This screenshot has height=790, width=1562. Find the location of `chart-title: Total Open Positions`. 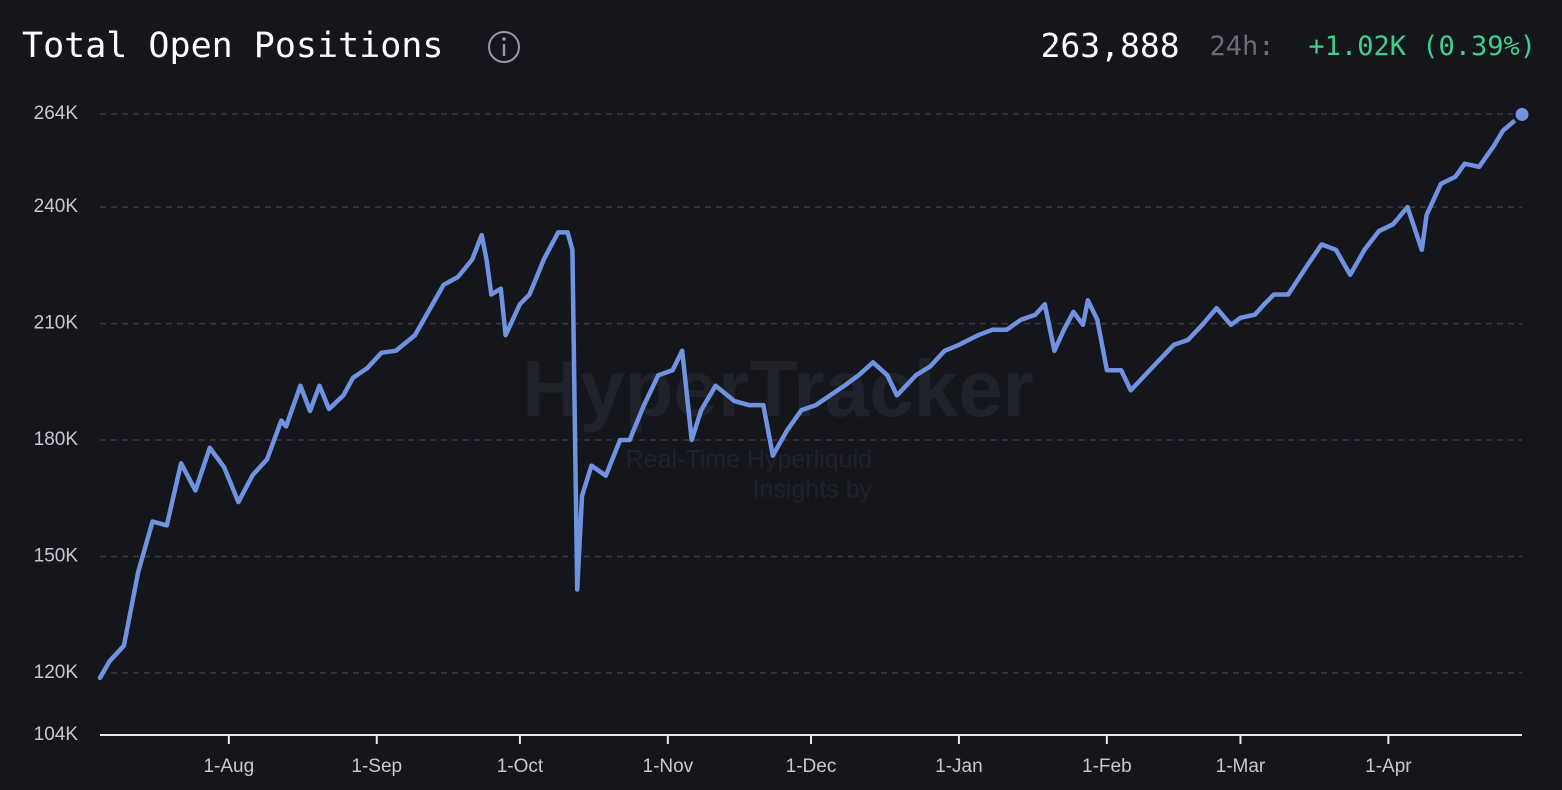

chart-title: Total Open Positions is located at coordinates (232, 46).